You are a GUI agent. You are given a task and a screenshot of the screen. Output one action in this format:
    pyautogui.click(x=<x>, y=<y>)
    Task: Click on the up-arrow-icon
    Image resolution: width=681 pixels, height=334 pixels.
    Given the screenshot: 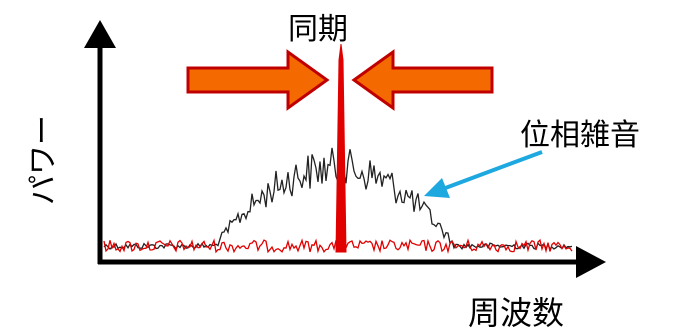 What is the action you would take?
    pyautogui.click(x=100, y=34)
    